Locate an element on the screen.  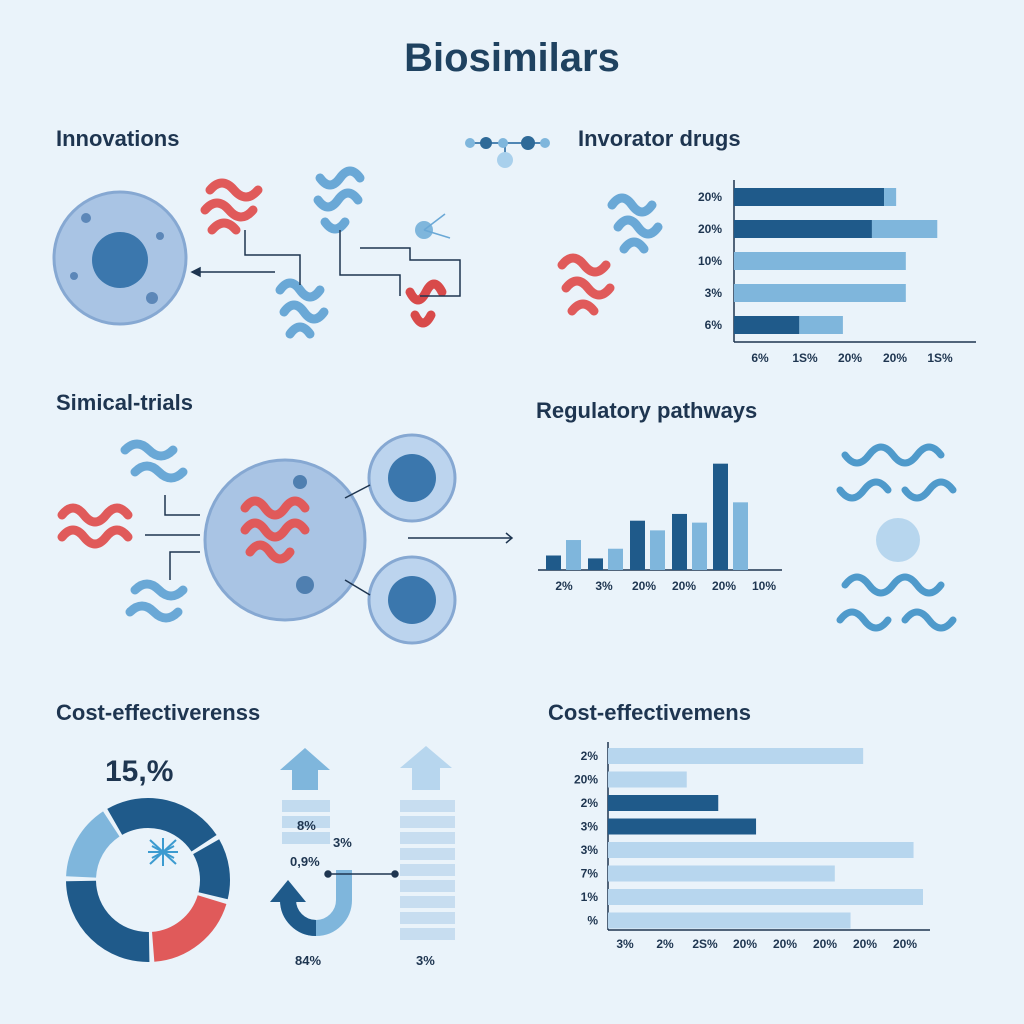
reg-x-tick: 2% is located at coordinates (564, 586).